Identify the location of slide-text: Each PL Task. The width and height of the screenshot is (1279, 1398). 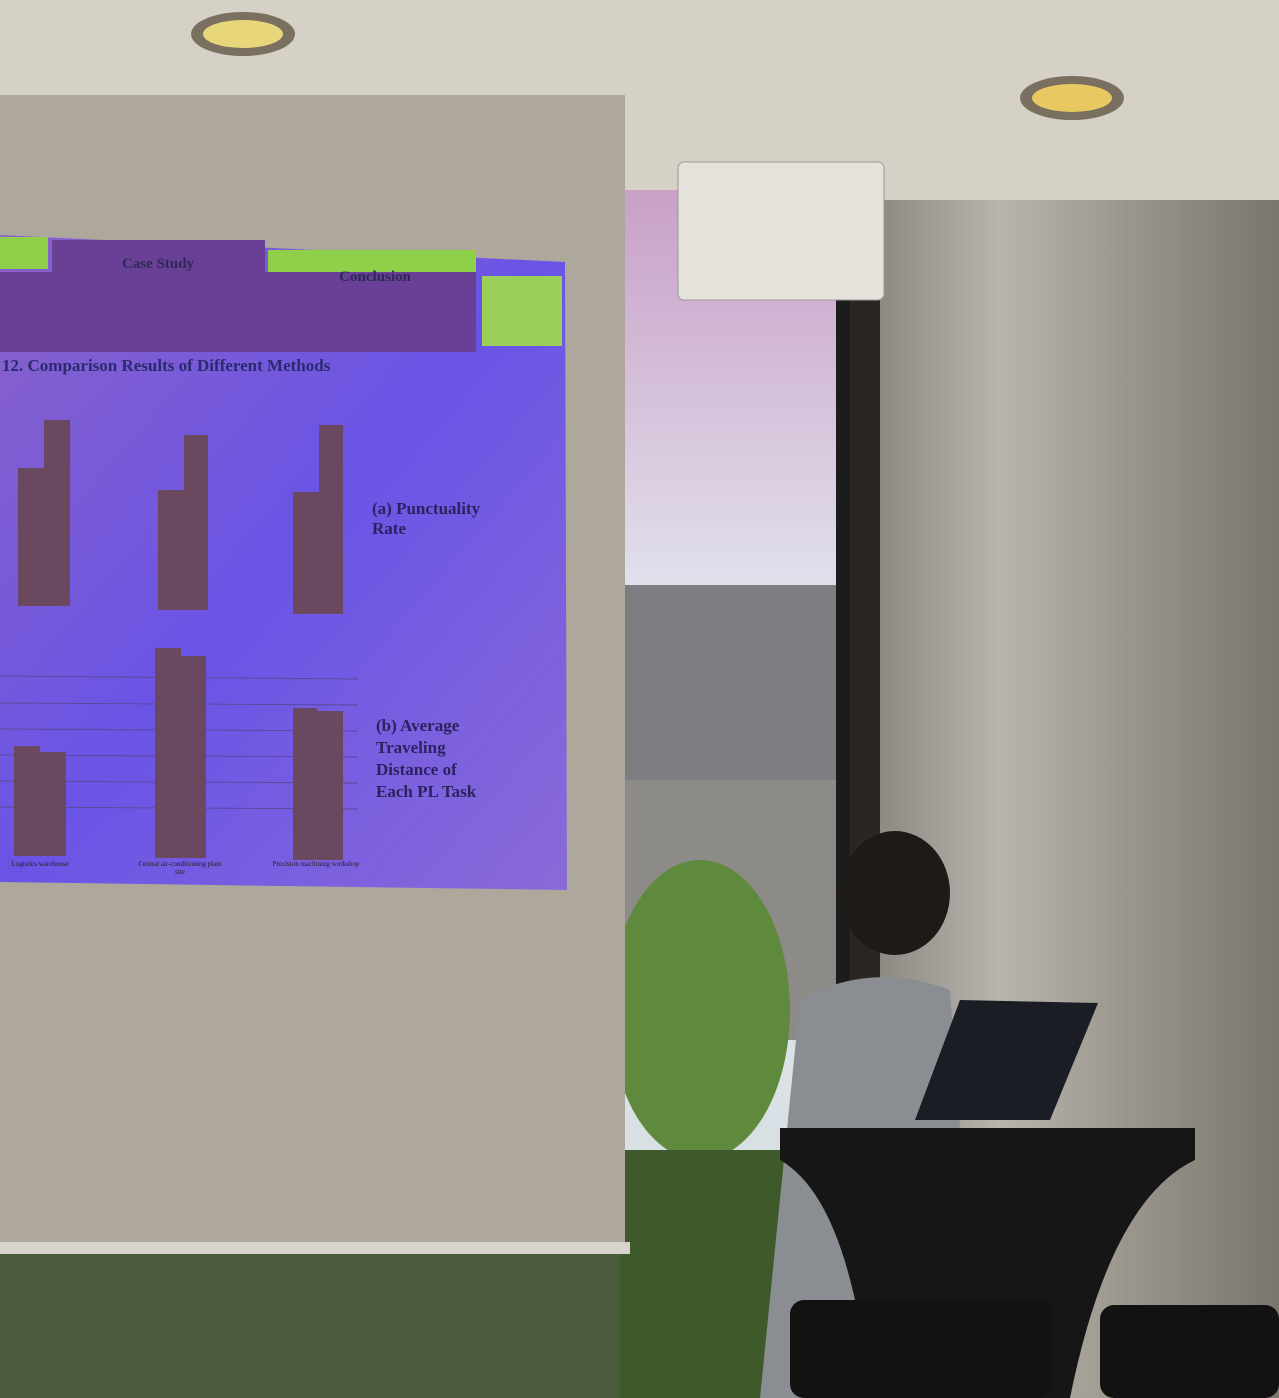
(426, 791).